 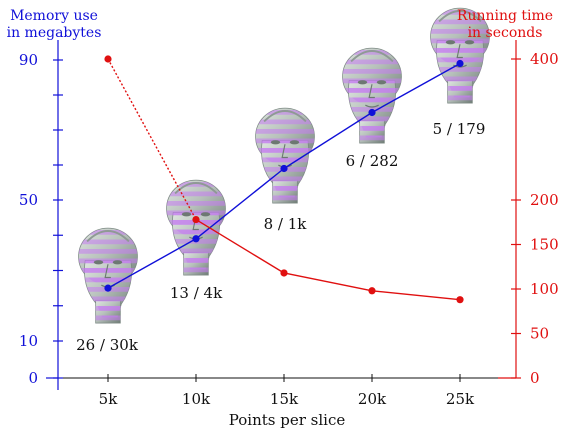 I want to click on x-tick-label-4: 20k, so click(x=372, y=399).